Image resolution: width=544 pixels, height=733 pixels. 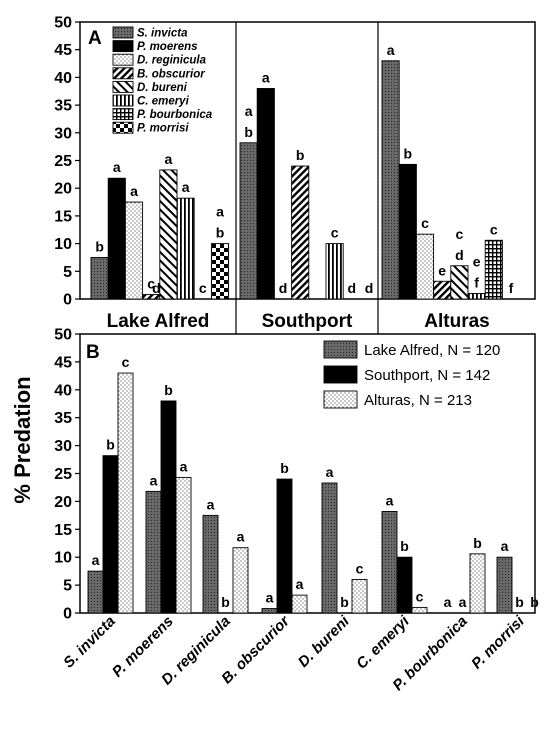 What do you see at coordinates (300, 155) in the screenshot?
I see `a-letter-southport-b-obscurior-0: b` at bounding box center [300, 155].